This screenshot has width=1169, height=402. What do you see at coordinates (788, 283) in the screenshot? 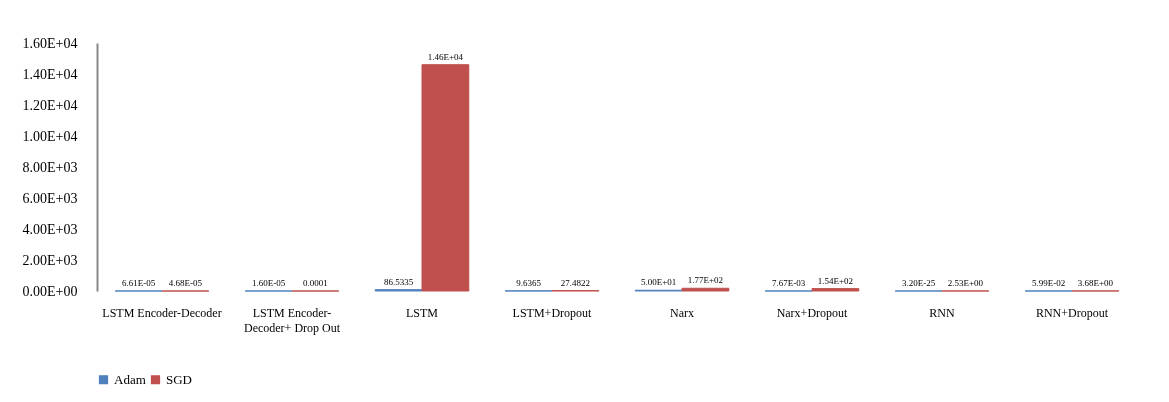
I see `data-label: 7.67E-03` at bounding box center [788, 283].